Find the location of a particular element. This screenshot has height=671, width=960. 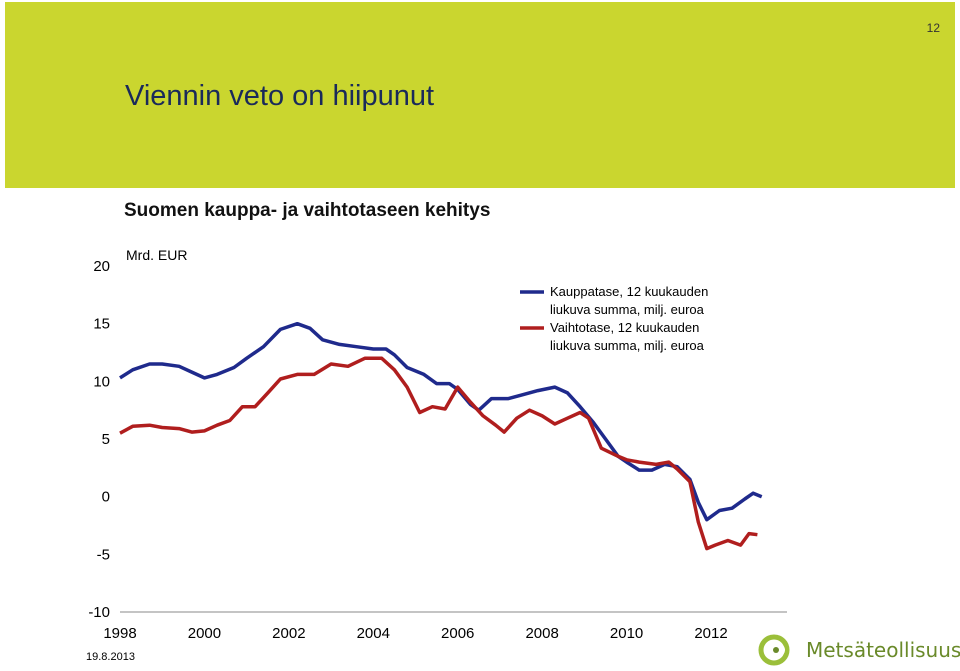

slide-title: Viennin veto on hiipunut is located at coordinates (280, 96).